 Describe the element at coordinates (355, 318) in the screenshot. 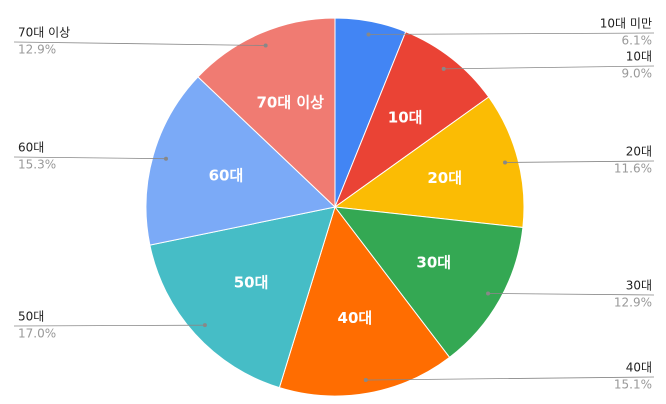

I see `slice-label: 40대` at that location.